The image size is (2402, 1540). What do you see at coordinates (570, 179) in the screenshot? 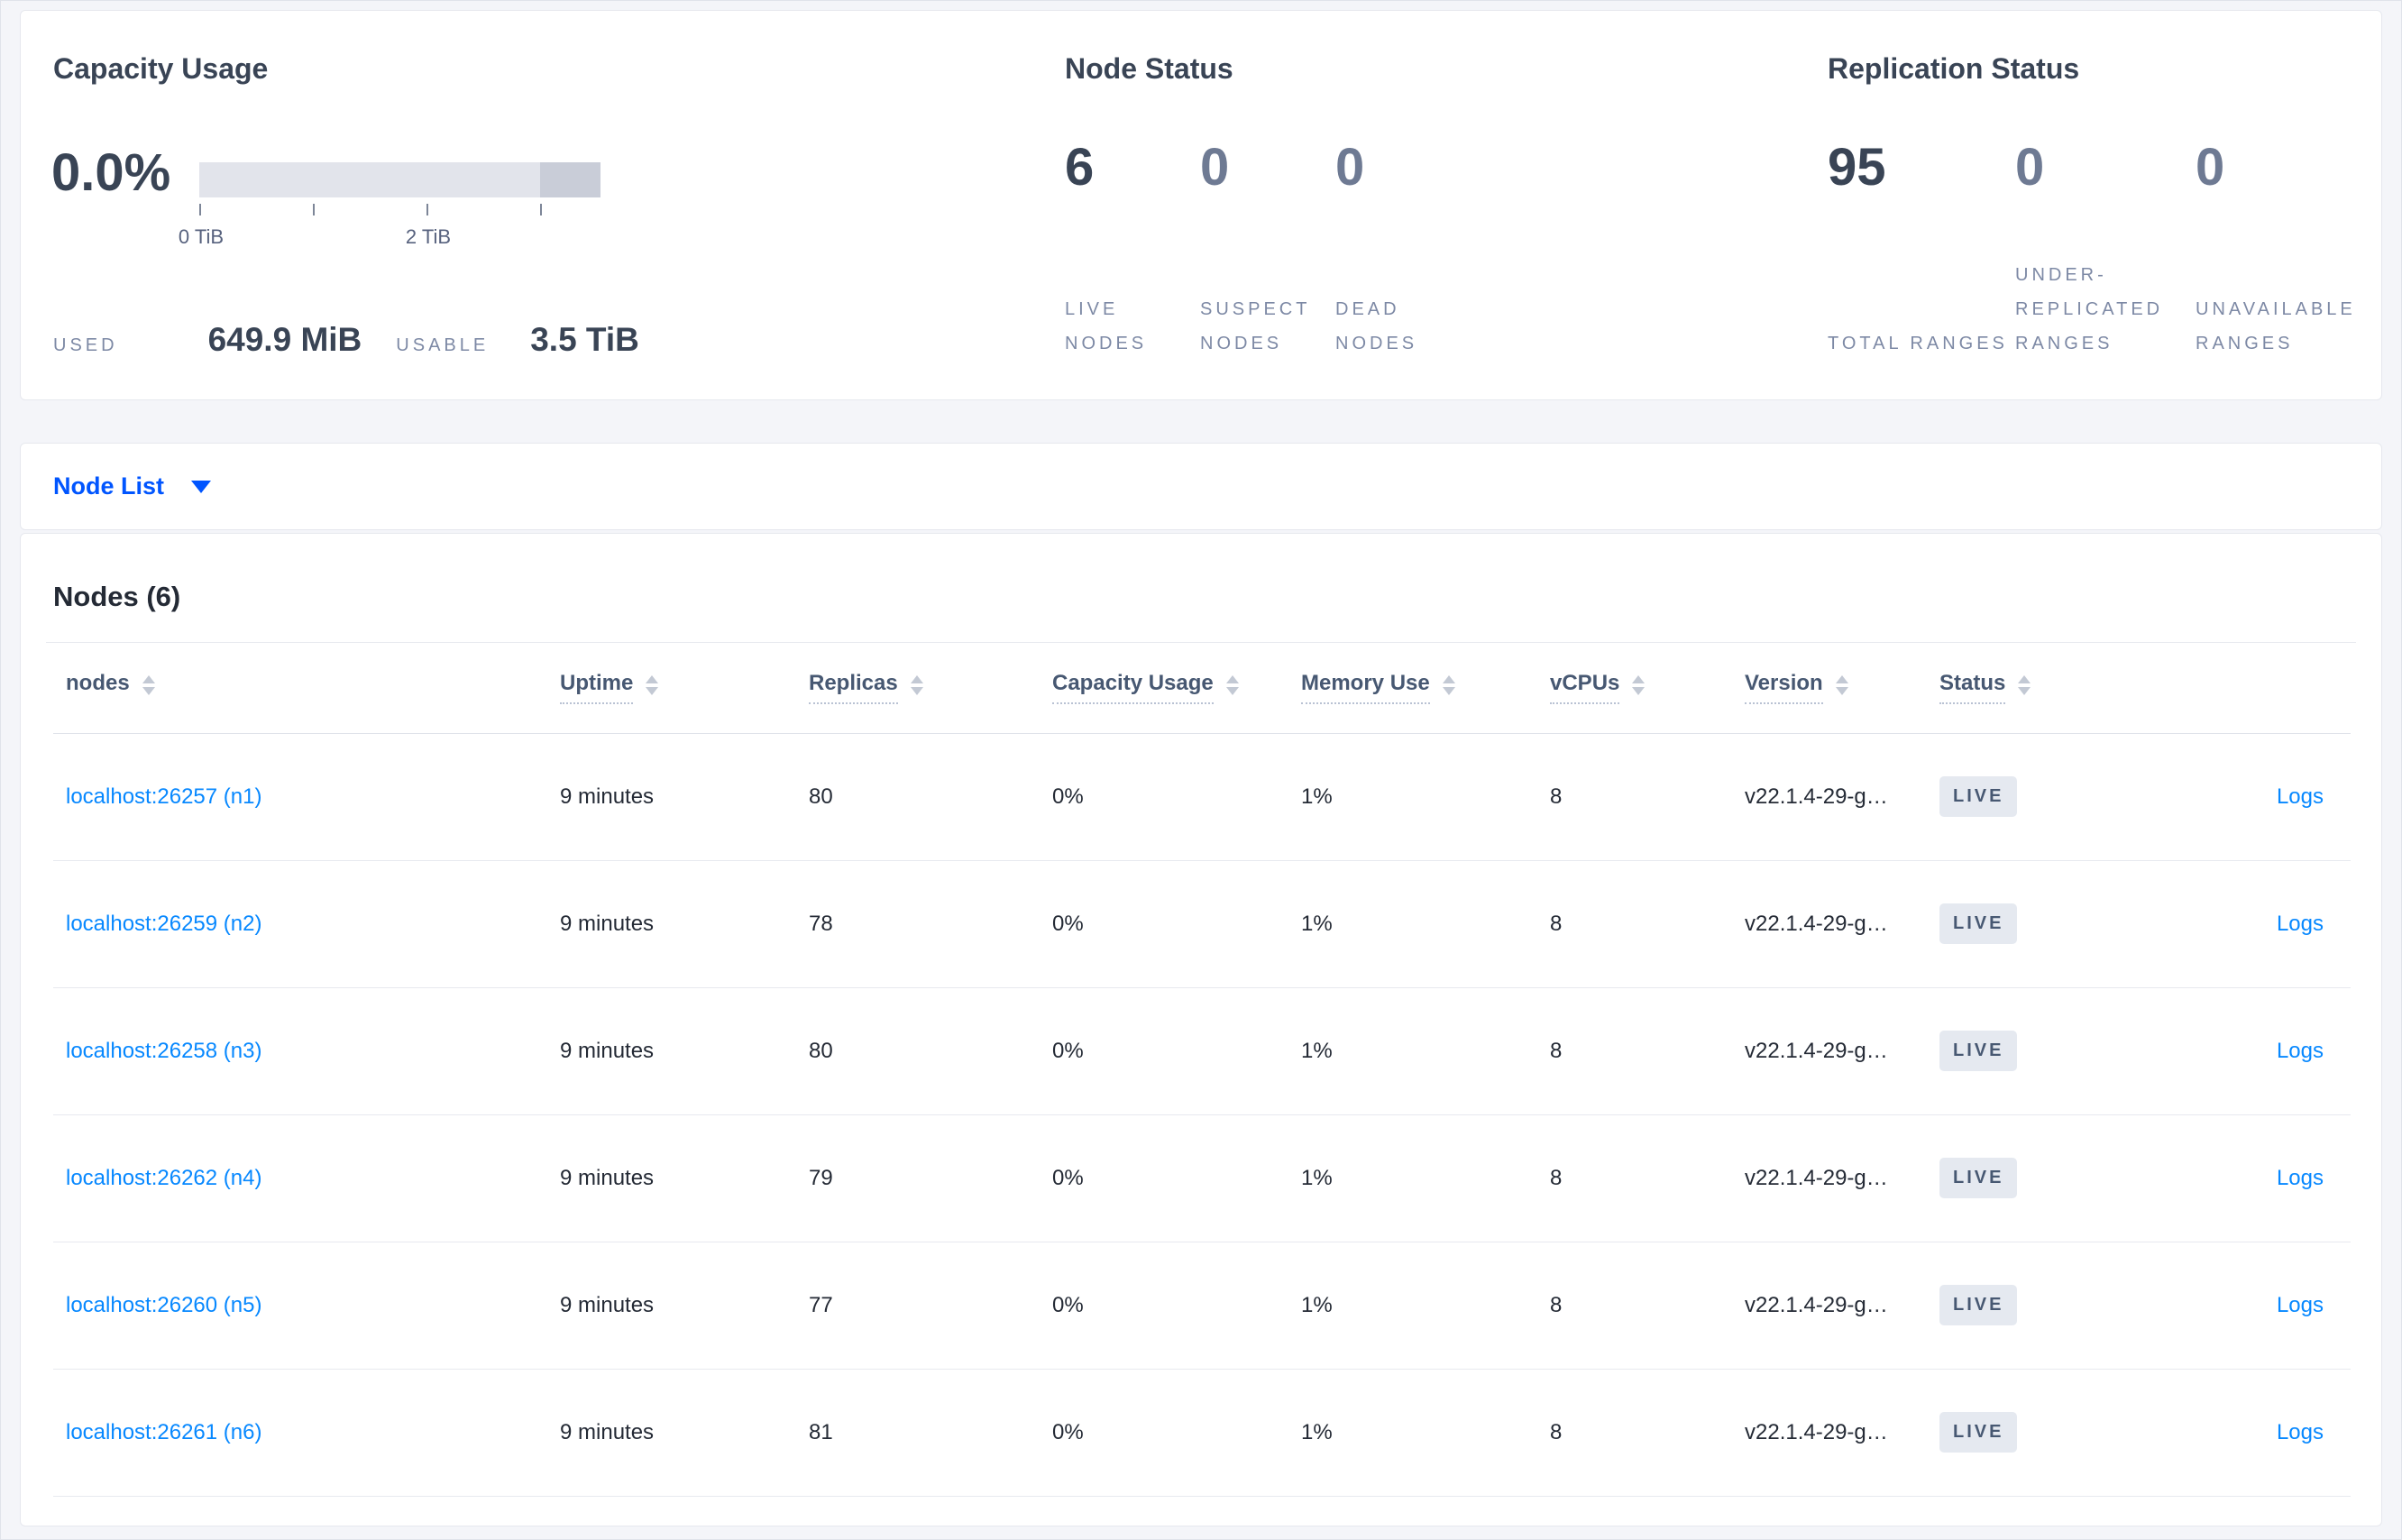
I see `capacity-bar-segment` at bounding box center [570, 179].